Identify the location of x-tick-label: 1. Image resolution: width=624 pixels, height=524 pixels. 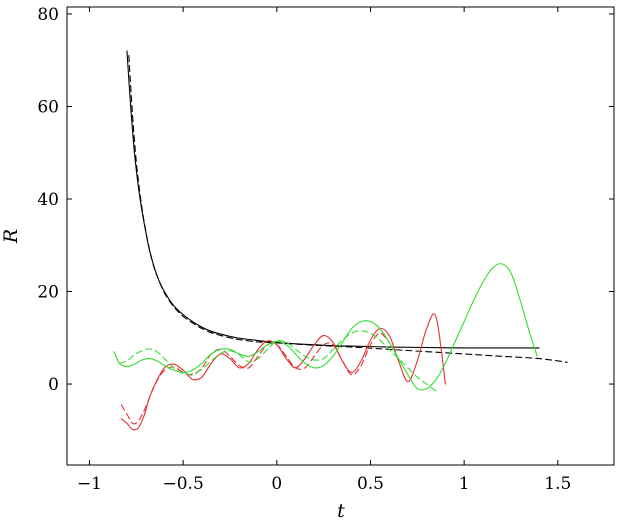
(464, 484).